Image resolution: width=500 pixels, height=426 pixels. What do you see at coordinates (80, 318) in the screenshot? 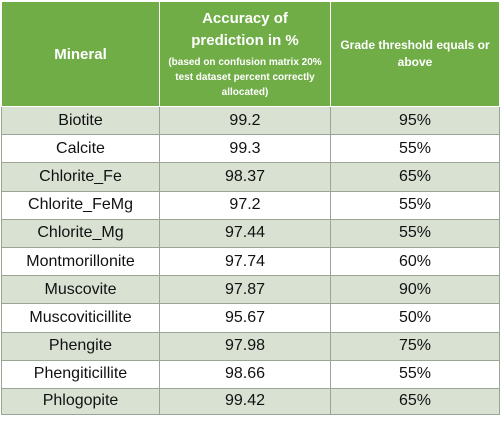
I see `cell-mineral: Muscoviticillite` at bounding box center [80, 318].